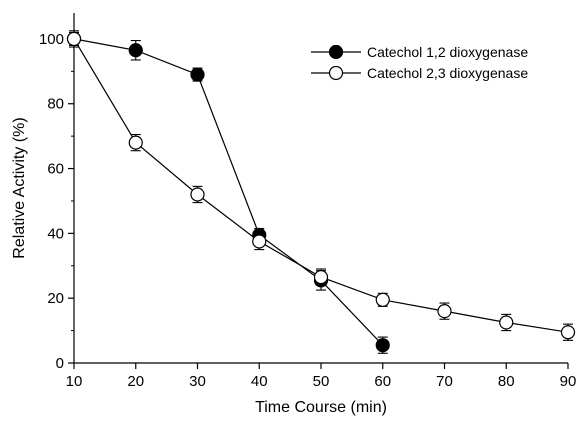 This screenshot has height=423, width=579. I want to click on y-axis-title: Relative Activity (%), so click(19, 187).